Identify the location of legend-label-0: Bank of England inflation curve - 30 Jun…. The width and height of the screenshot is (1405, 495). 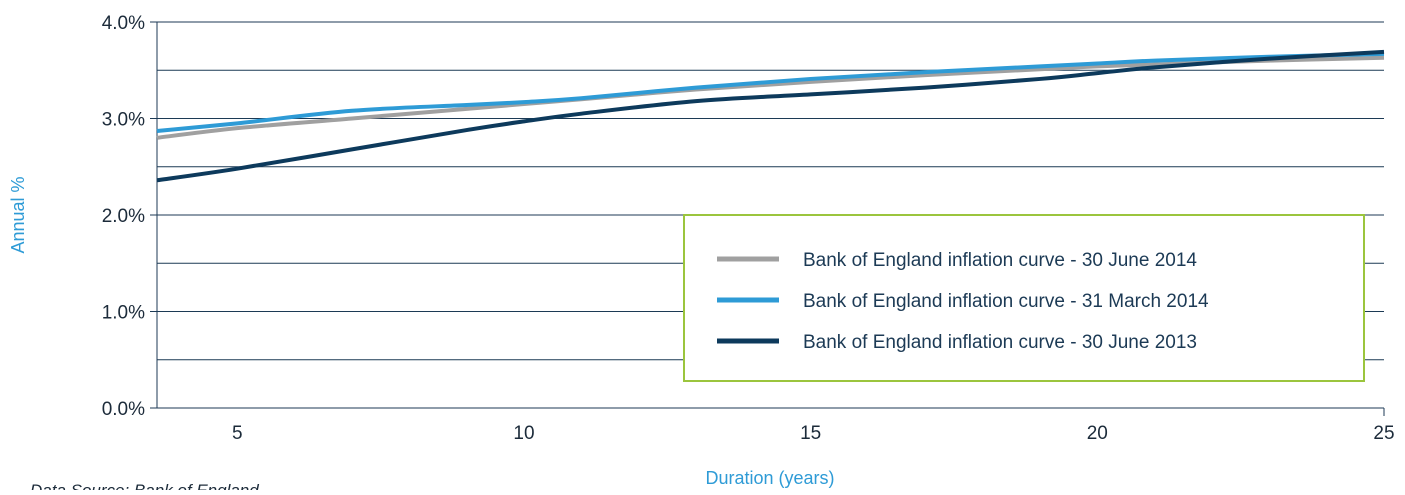
(1000, 260).